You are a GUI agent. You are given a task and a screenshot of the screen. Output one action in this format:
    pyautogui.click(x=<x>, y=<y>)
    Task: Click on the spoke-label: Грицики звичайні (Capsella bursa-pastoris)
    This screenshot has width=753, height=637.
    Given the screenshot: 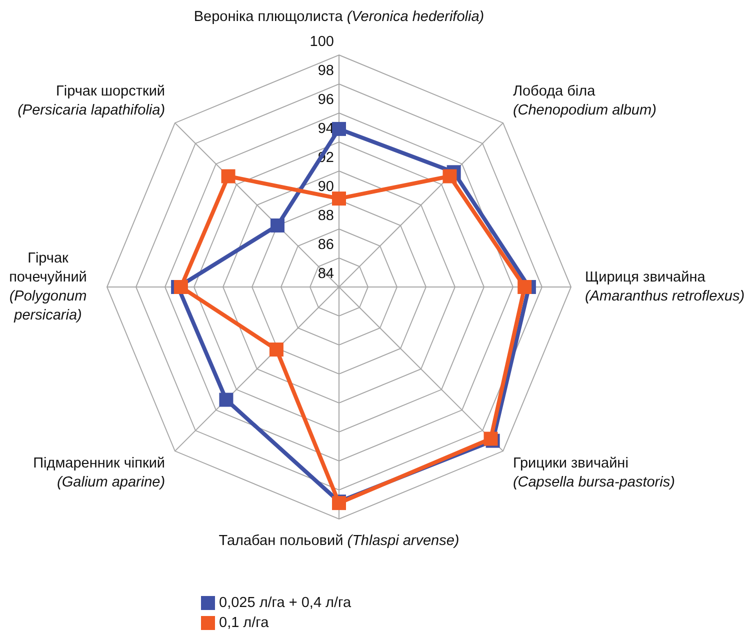 What is the action you would take?
    pyautogui.click(x=593, y=472)
    